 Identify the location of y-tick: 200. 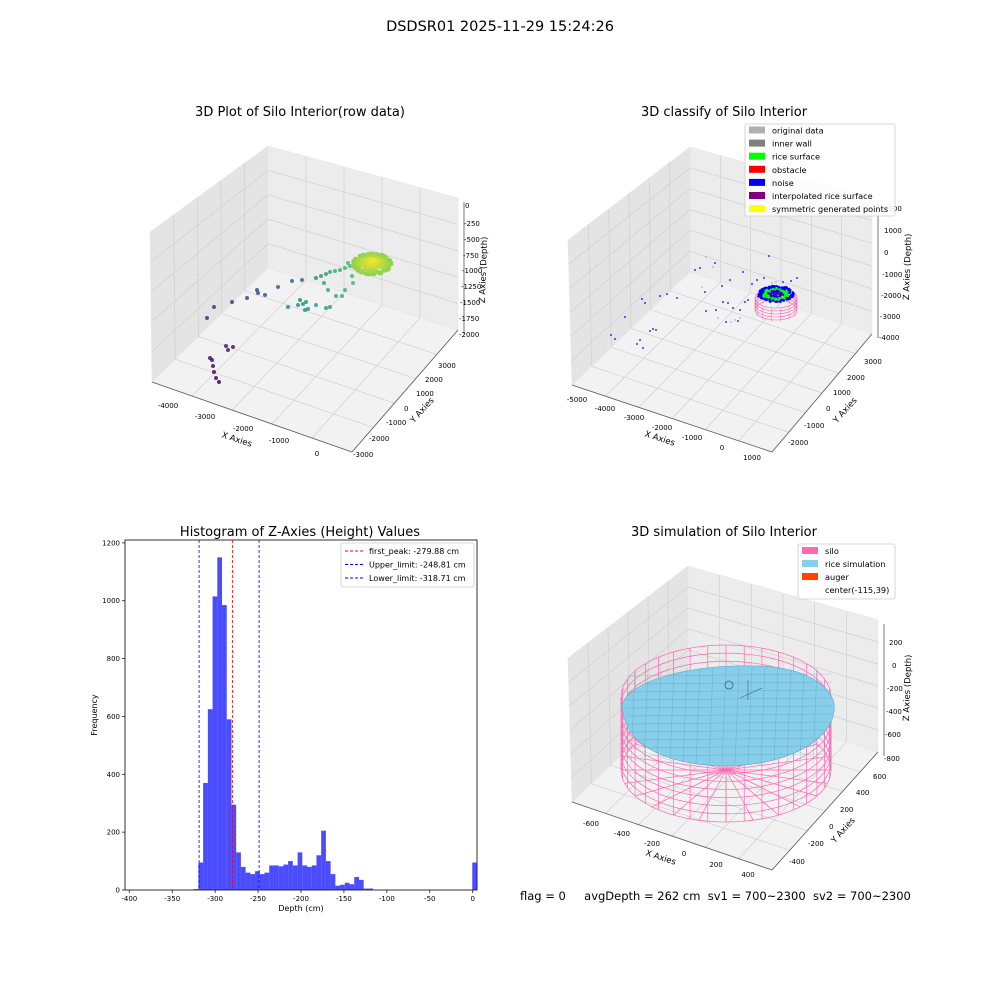
(846, 810).